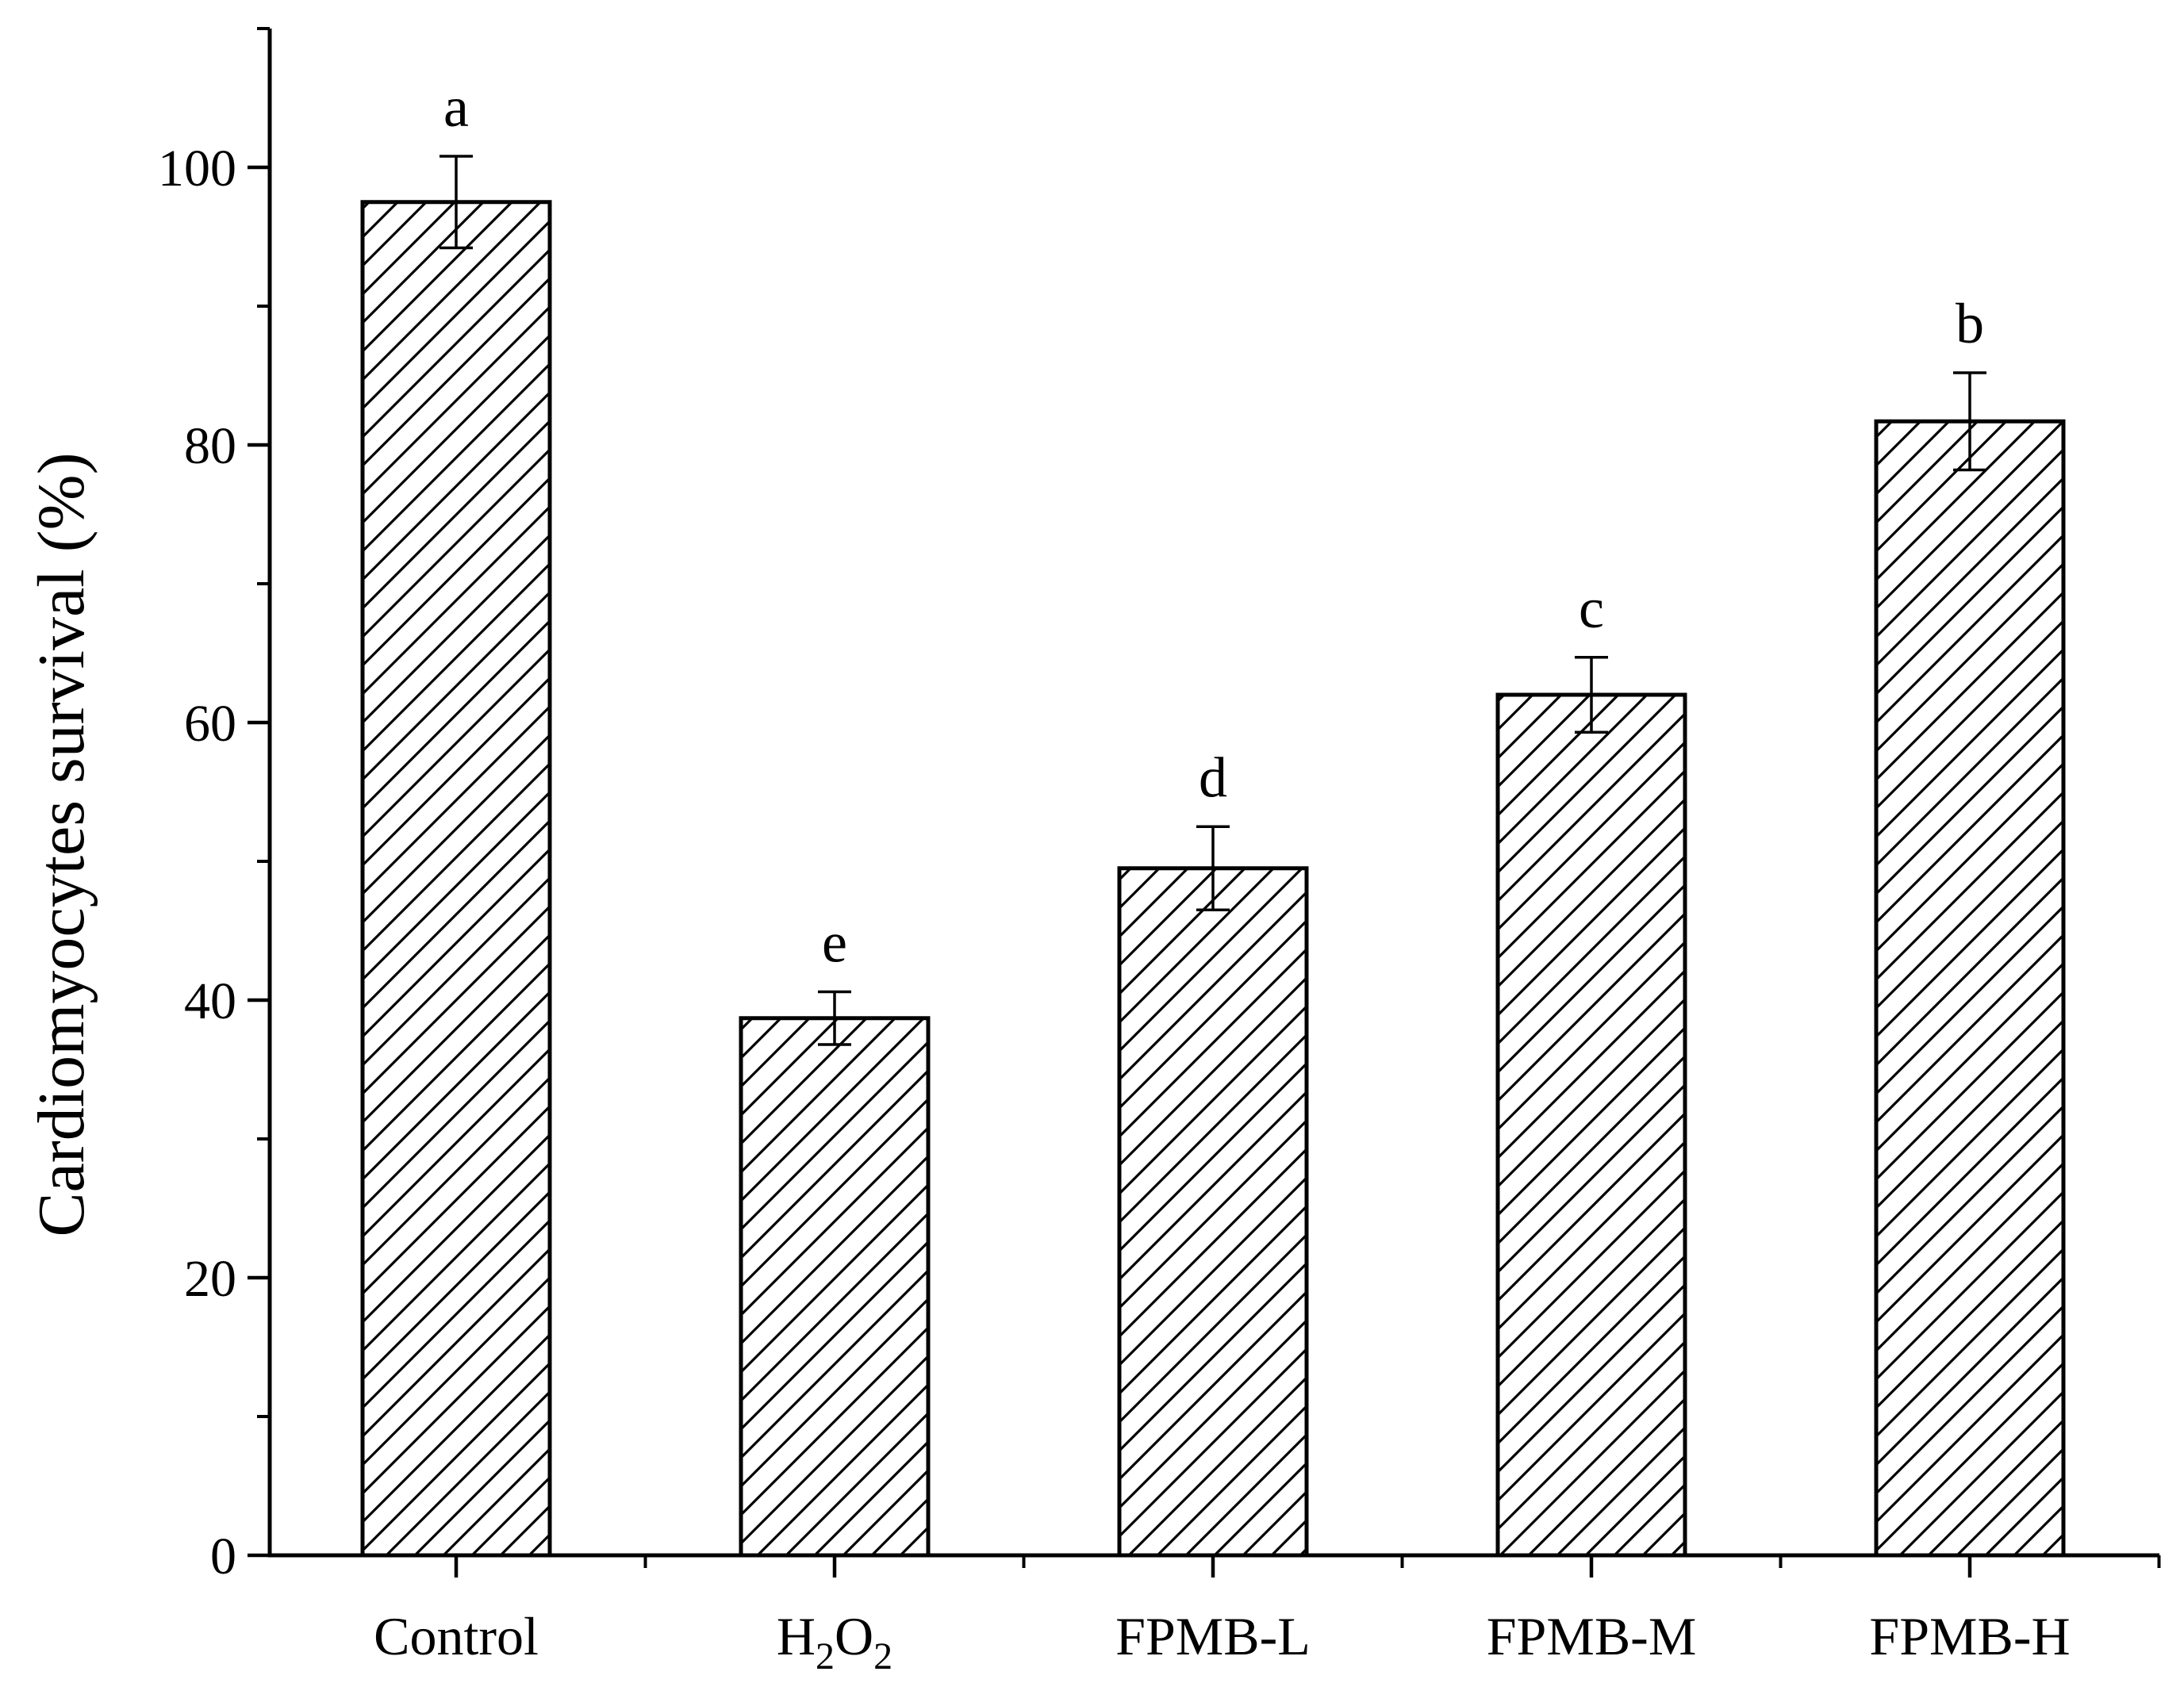  What do you see at coordinates (1592, 1636) in the screenshot?
I see `x-tick-label-3: FPMB-M` at bounding box center [1592, 1636].